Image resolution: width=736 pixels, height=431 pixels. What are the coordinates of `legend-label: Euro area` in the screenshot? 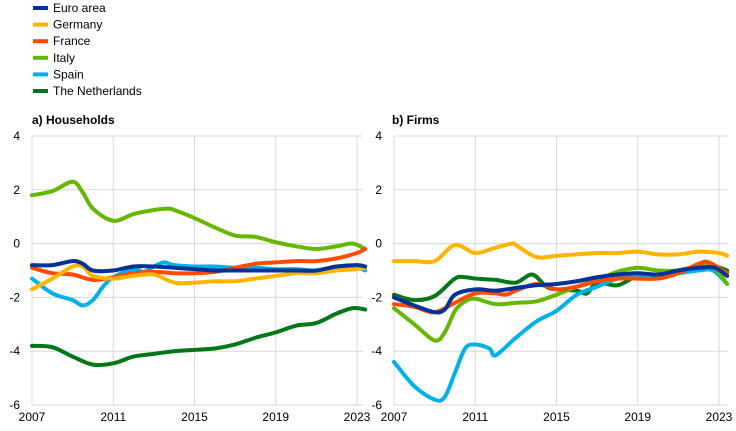 It's located at (79, 8).